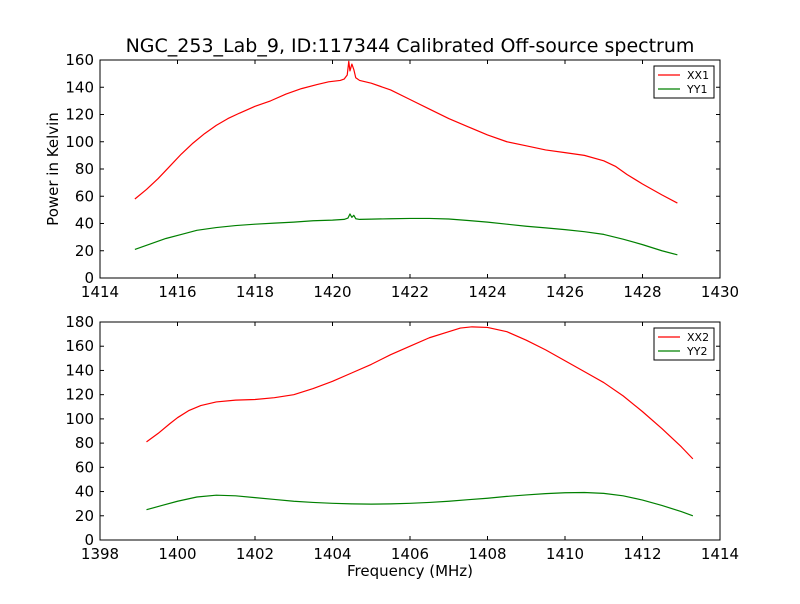  I want to click on x-tick-label: 1410, so click(565, 554).